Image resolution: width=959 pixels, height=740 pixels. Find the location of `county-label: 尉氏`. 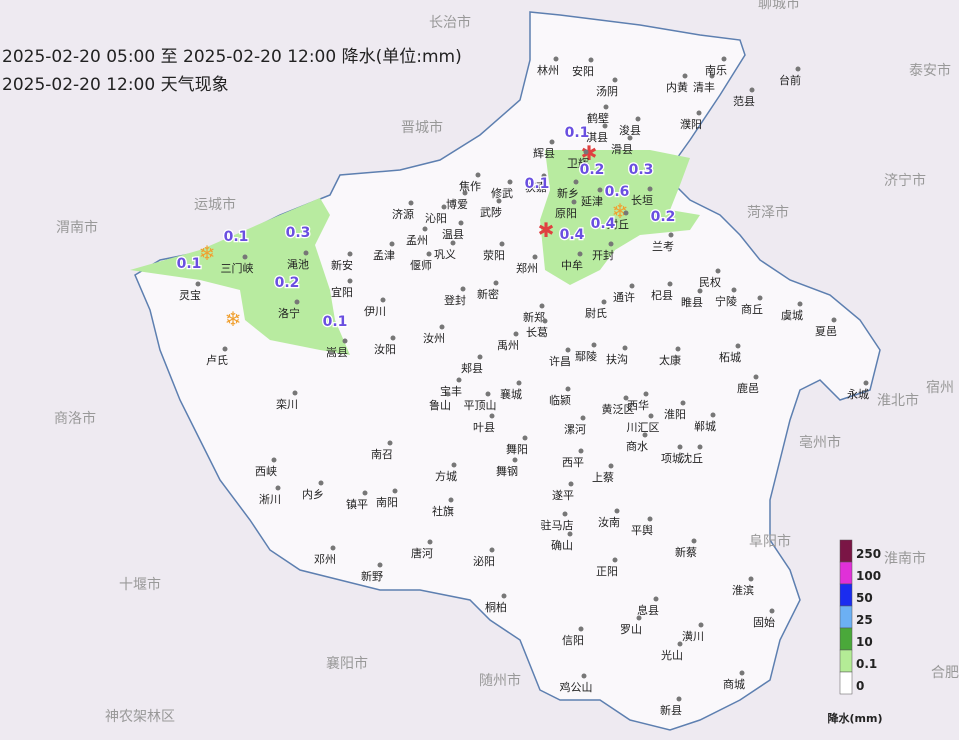

county-label: 尉氏 is located at coordinates (596, 313).